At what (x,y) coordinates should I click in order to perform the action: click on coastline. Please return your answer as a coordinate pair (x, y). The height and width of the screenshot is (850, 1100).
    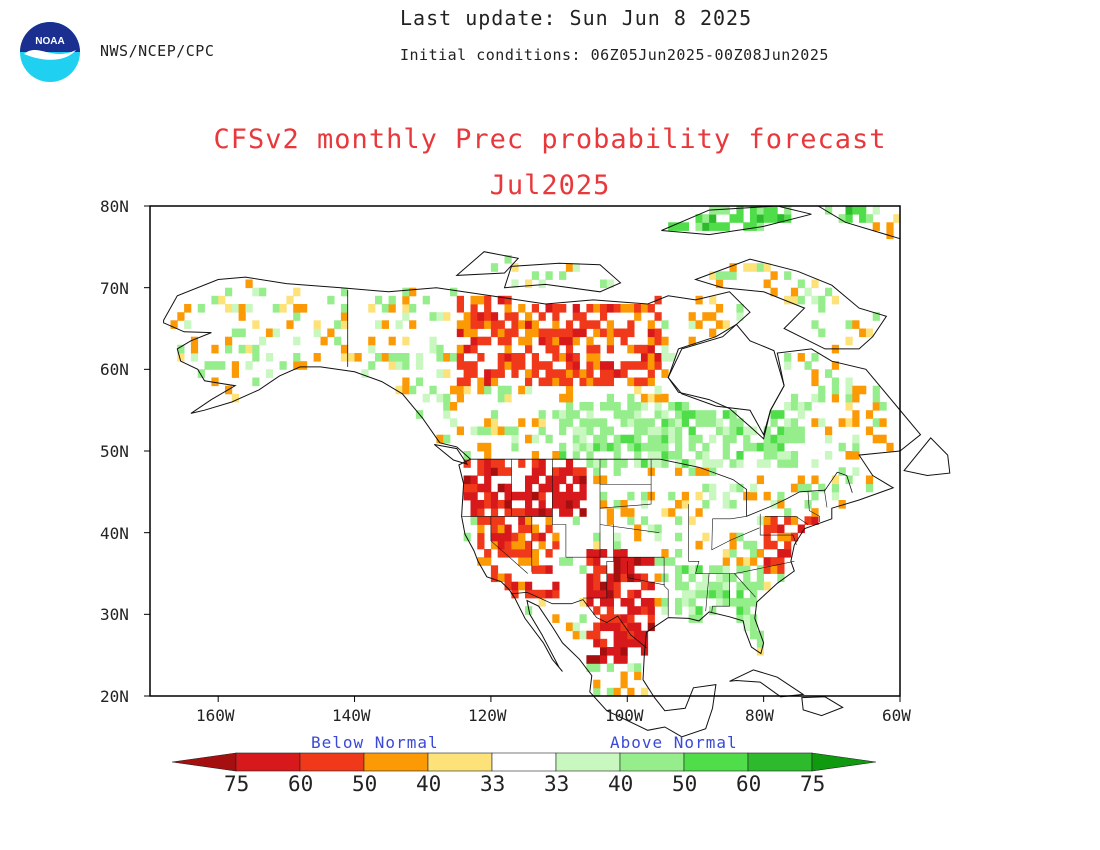
    Looking at the image, I should click on (451, 454).